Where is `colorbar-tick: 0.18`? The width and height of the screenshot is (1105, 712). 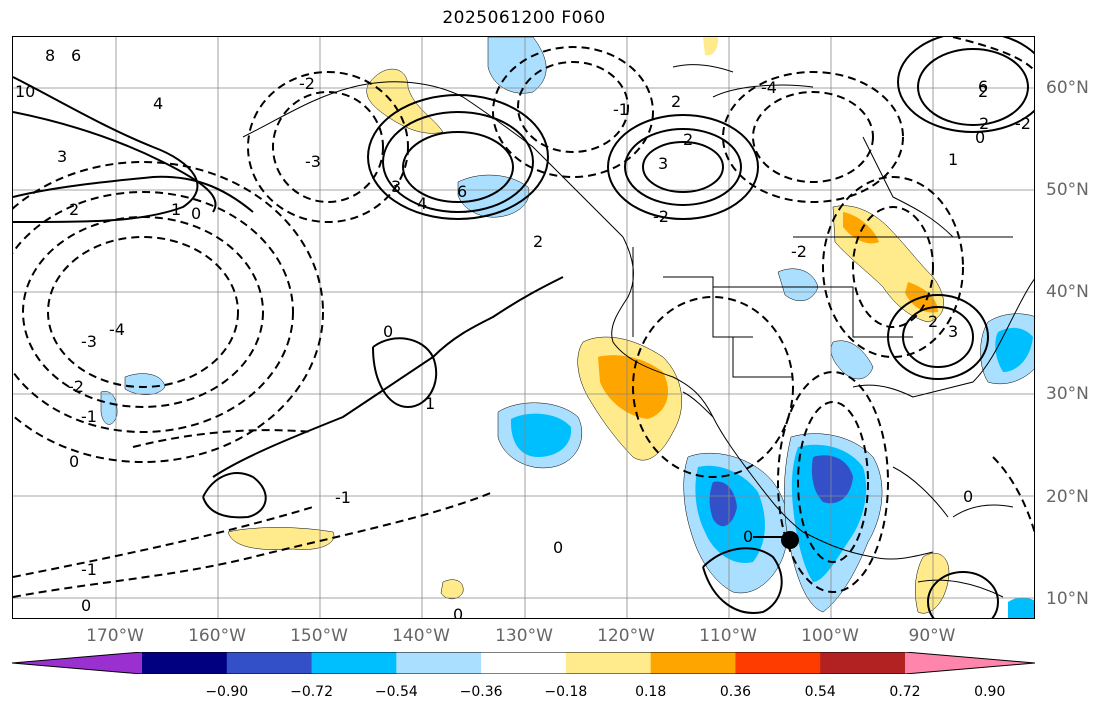 colorbar-tick: 0.18 is located at coordinates (651, 692).